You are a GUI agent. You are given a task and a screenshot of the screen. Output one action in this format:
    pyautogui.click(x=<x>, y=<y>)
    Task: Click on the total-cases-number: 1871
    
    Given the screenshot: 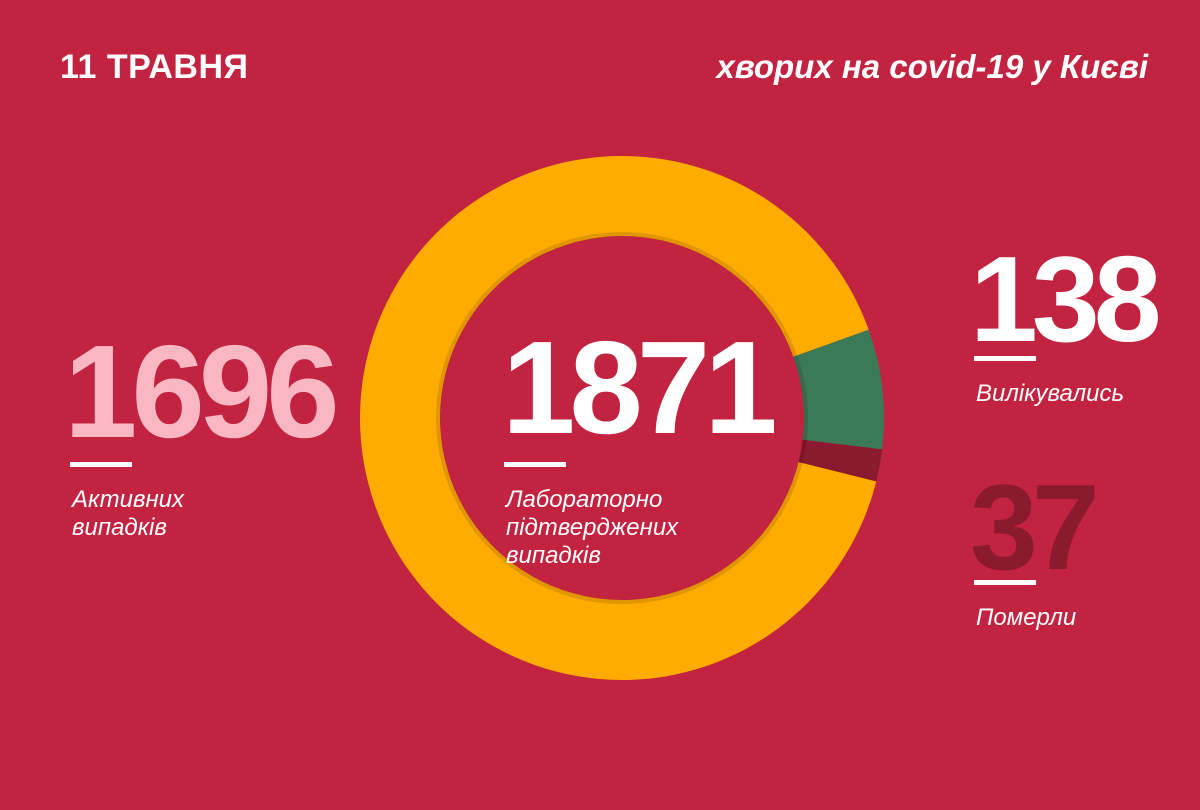 What is the action you would take?
    pyautogui.click(x=640, y=387)
    